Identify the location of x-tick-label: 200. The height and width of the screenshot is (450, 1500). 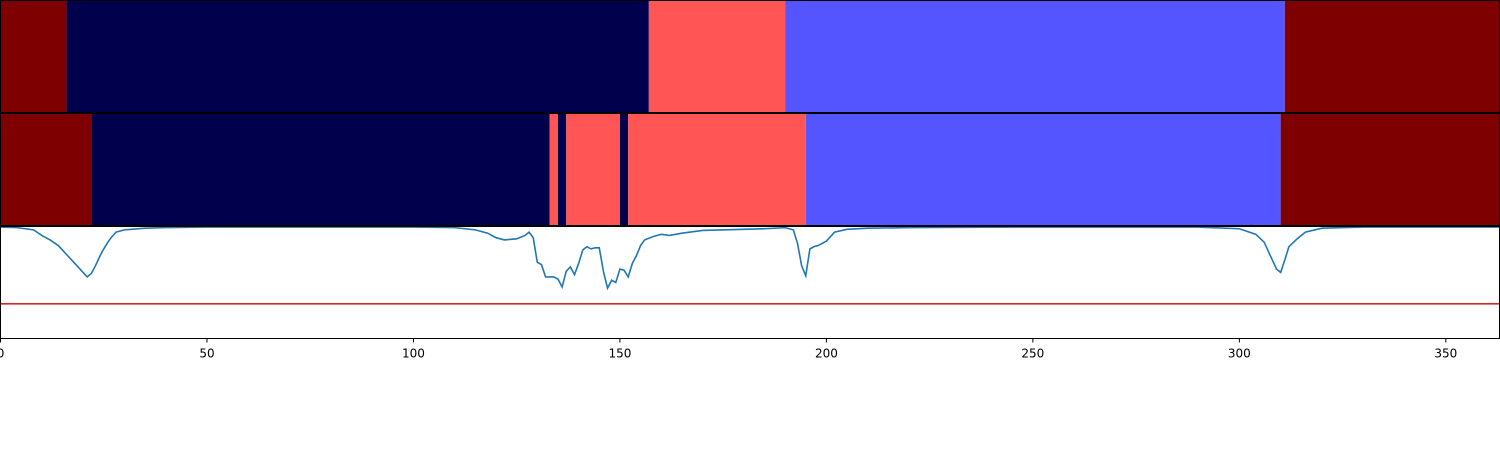
(826, 354).